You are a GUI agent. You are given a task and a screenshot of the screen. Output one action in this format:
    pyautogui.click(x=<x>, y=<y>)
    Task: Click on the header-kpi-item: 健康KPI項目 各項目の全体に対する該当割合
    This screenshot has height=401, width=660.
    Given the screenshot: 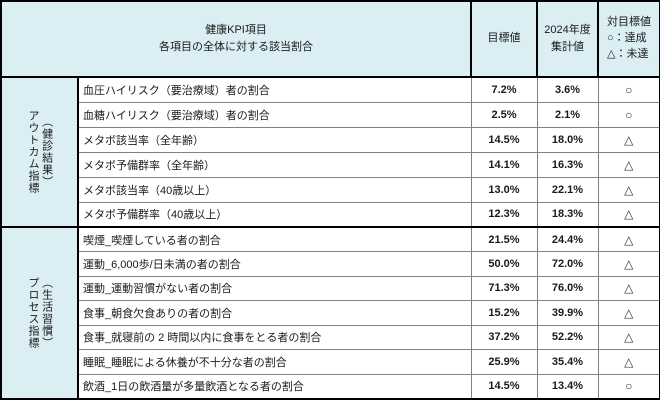 What is the action you would take?
    pyautogui.click(x=236, y=39)
    